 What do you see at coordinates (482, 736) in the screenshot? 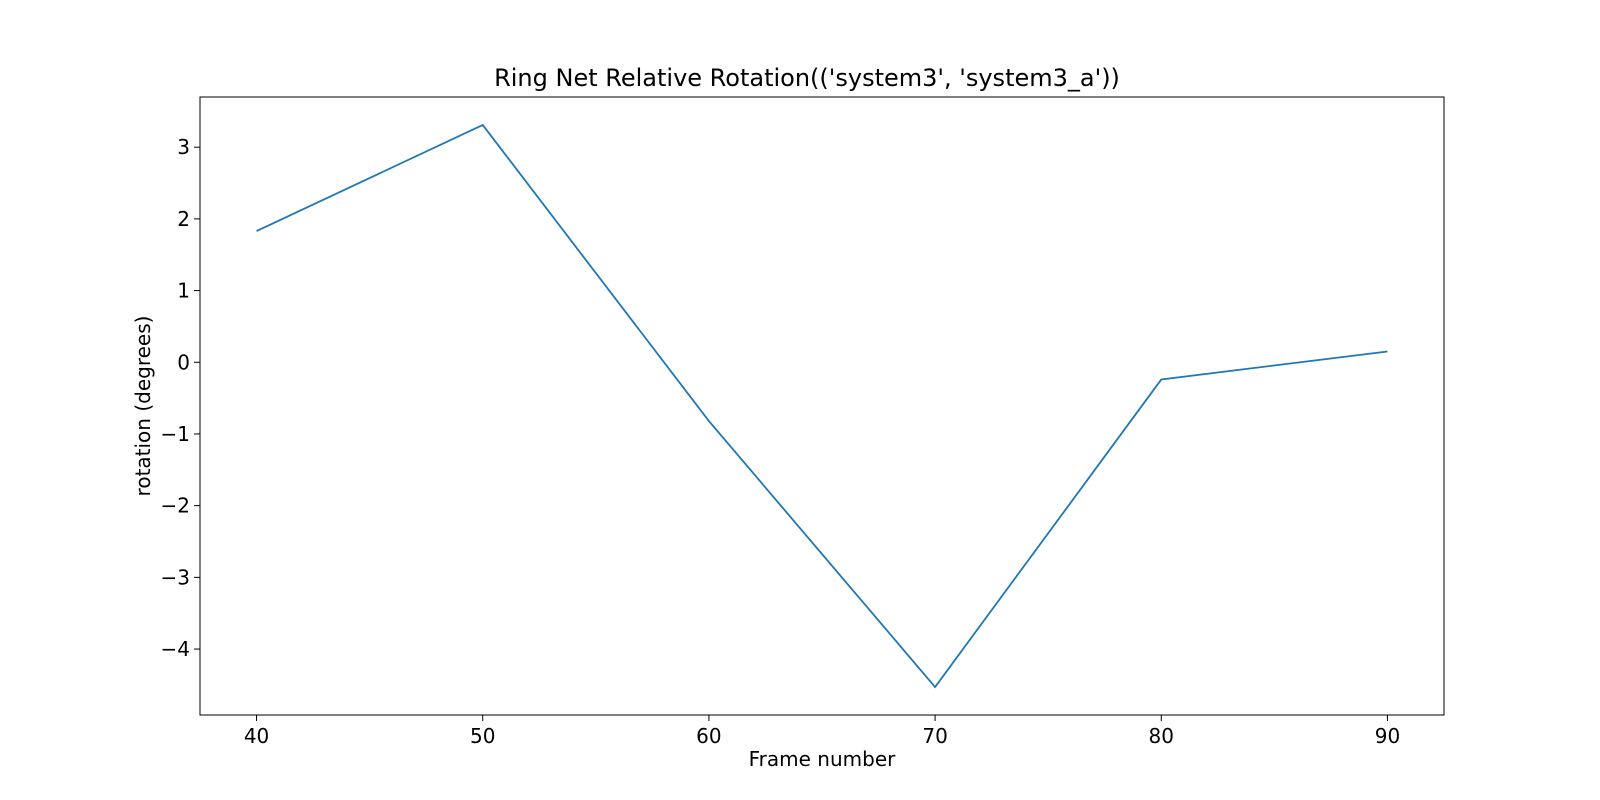
I see `x-tick-label: 50` at bounding box center [482, 736].